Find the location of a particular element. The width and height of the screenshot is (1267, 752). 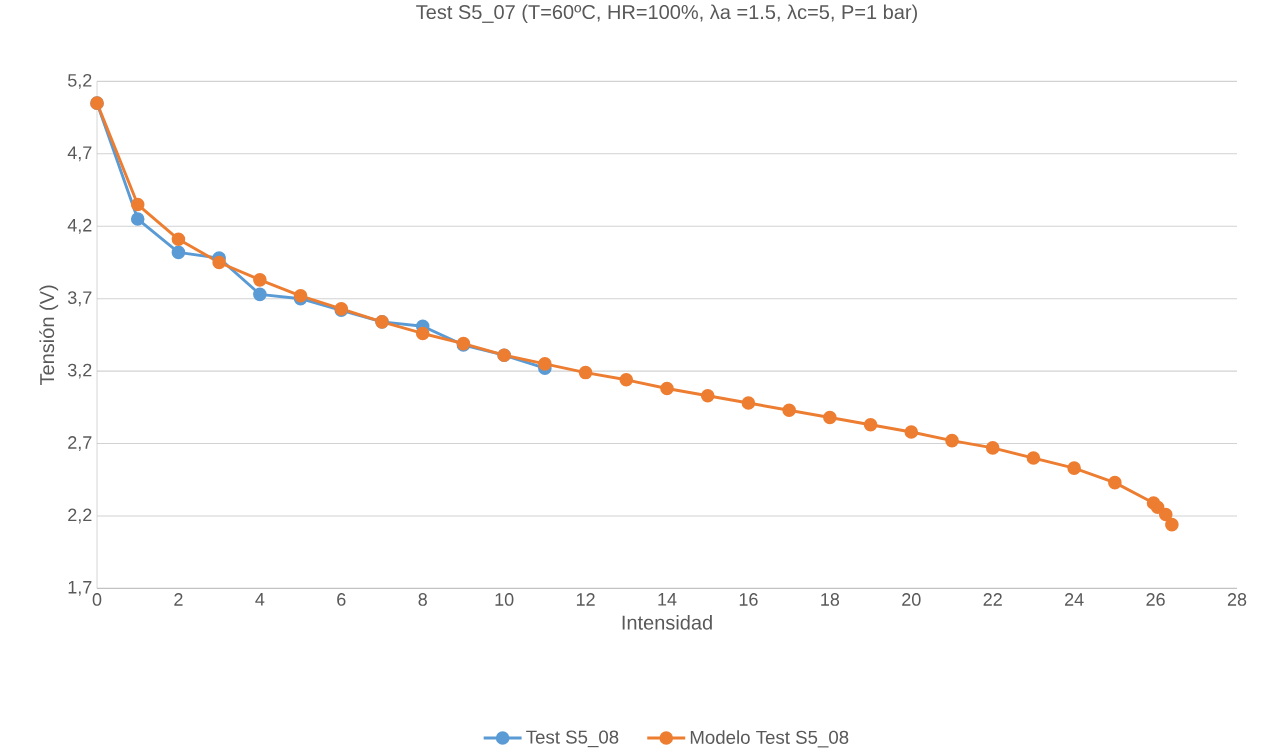

x-tick-label: 6 is located at coordinates (341, 599).